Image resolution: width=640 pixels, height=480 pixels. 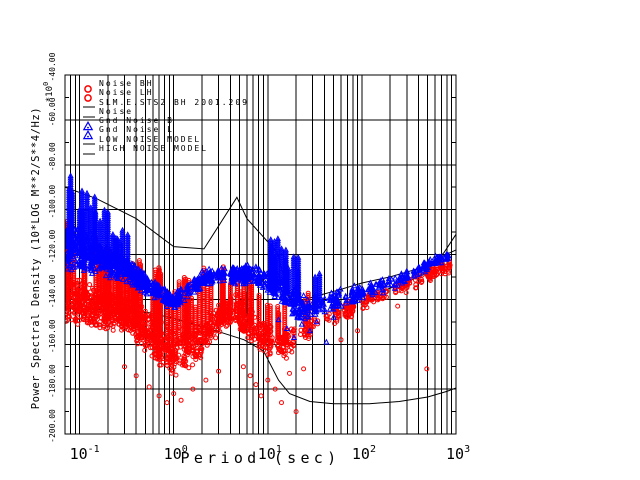 I want to click on legend-item: Noise BH, so click(x=165, y=86).